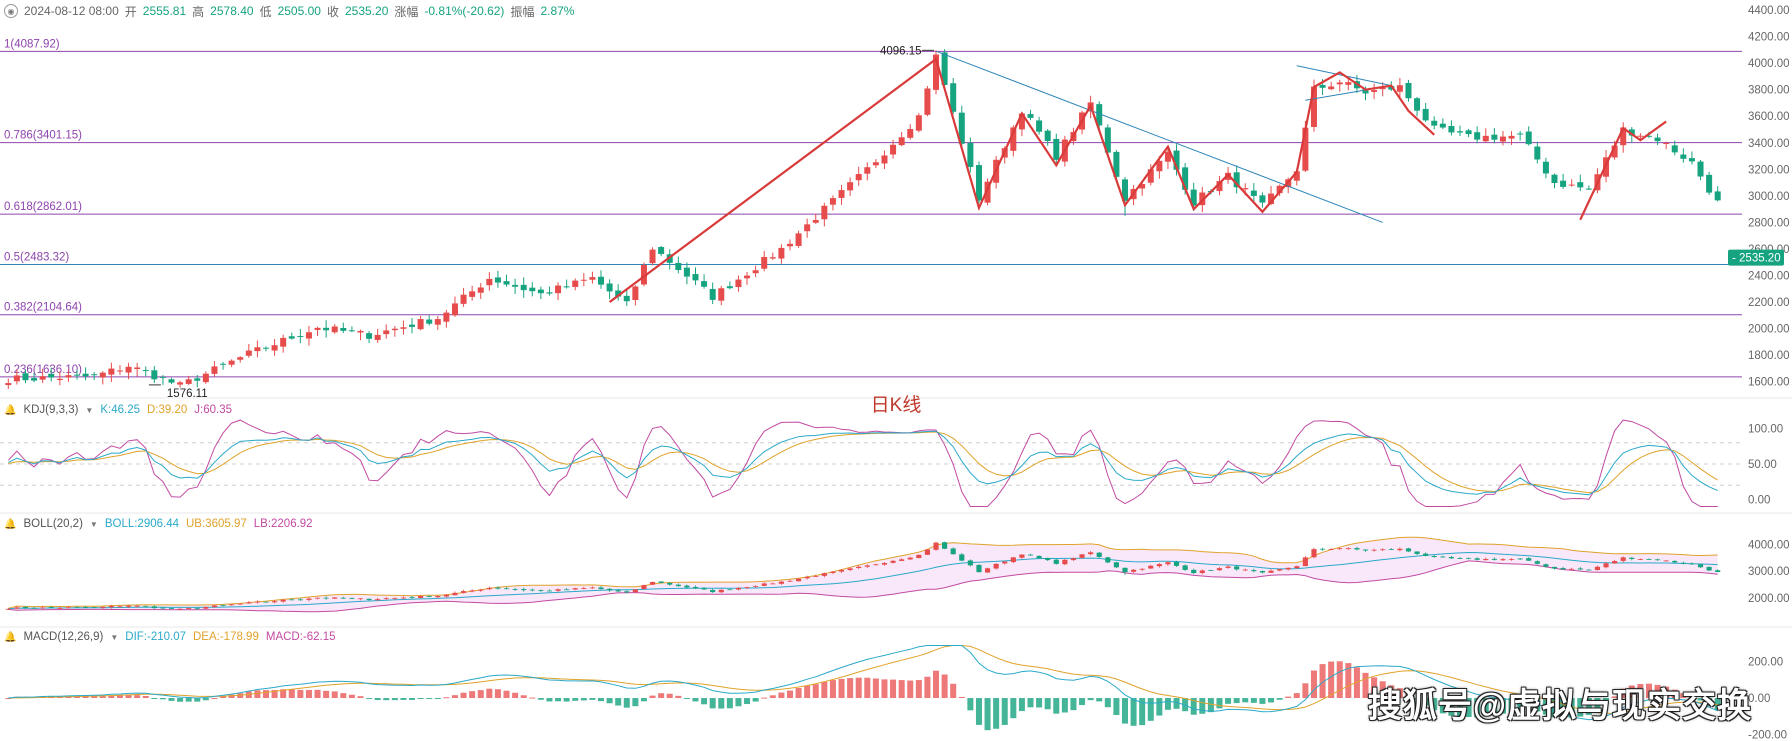 The image size is (1792, 741). I want to click on price-y-tick-label: 4200.00, so click(1769, 38).